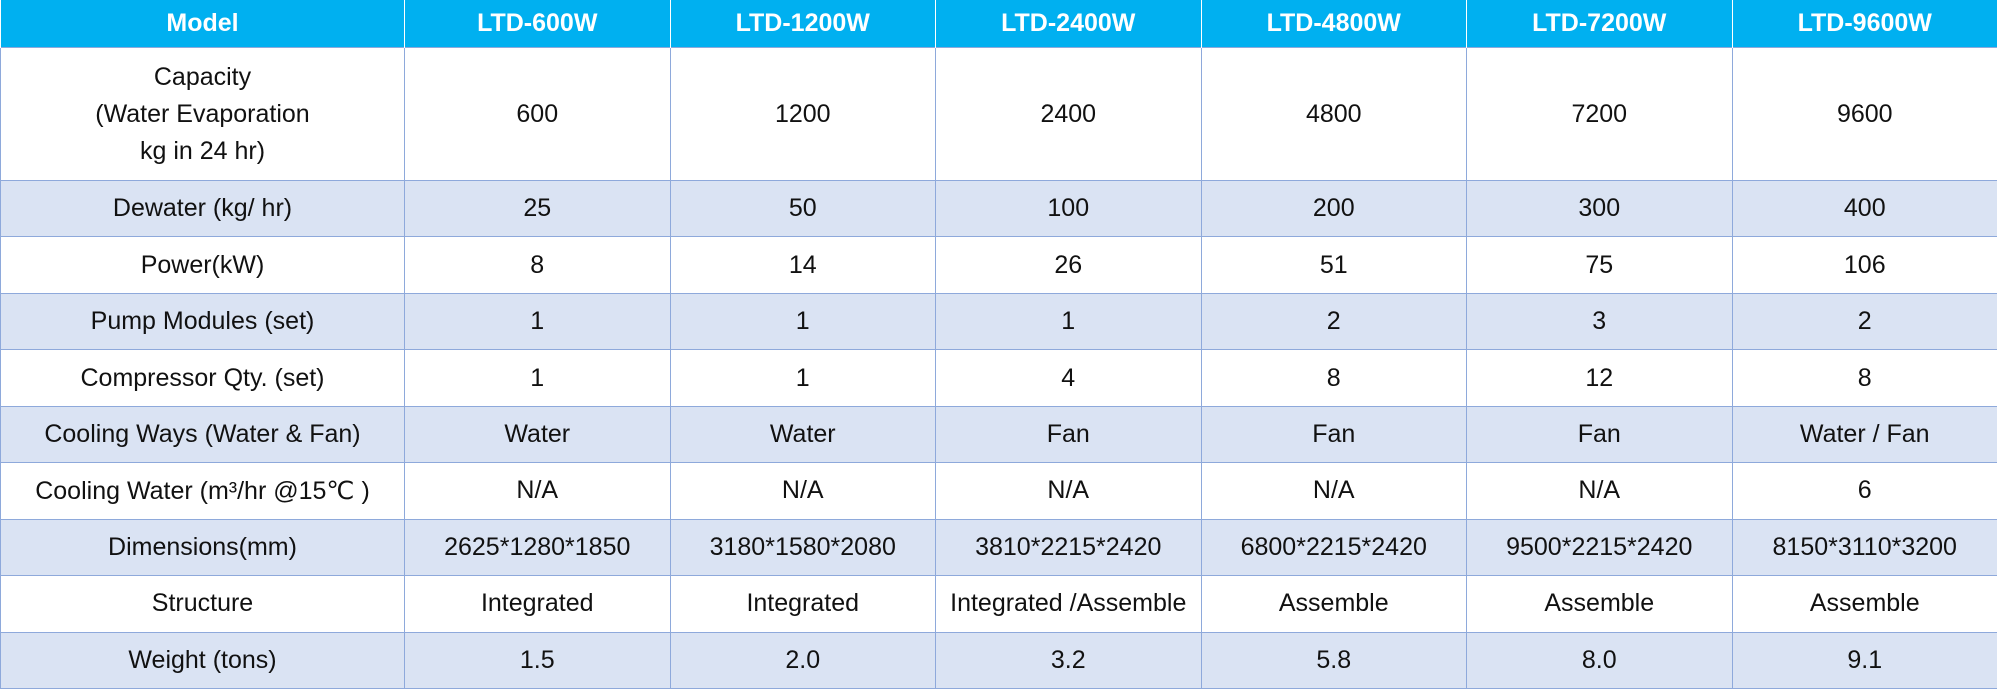  Describe the element at coordinates (1599, 114) in the screenshot. I see `table-cell: 7200` at that location.